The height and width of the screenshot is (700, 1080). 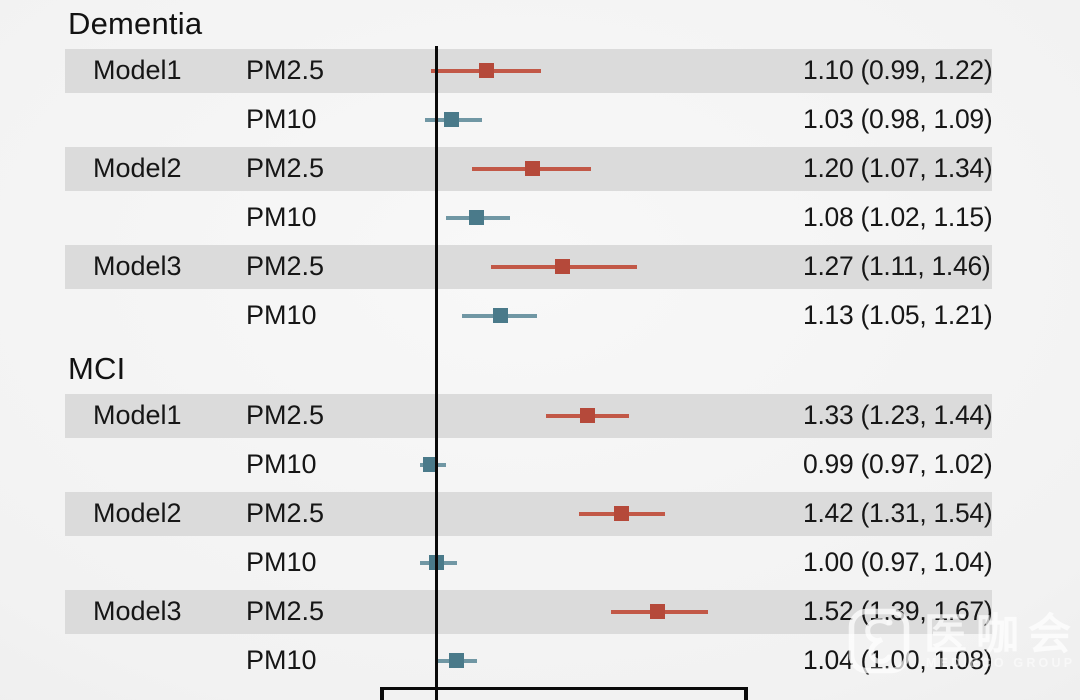 I want to click on x-axis-tick-right, so click(x=746, y=693).